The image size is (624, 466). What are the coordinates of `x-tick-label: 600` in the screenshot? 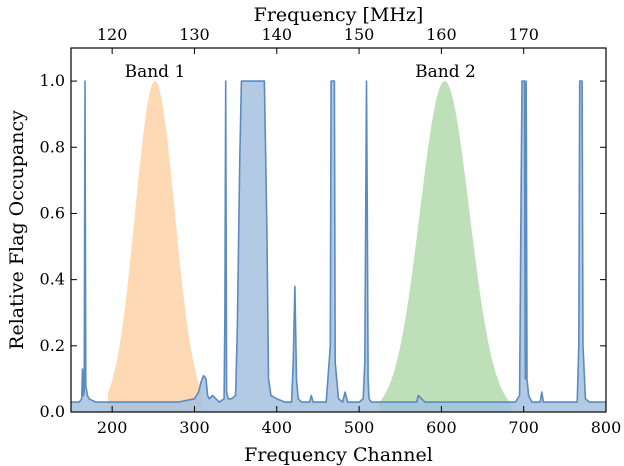 It's located at (441, 427).